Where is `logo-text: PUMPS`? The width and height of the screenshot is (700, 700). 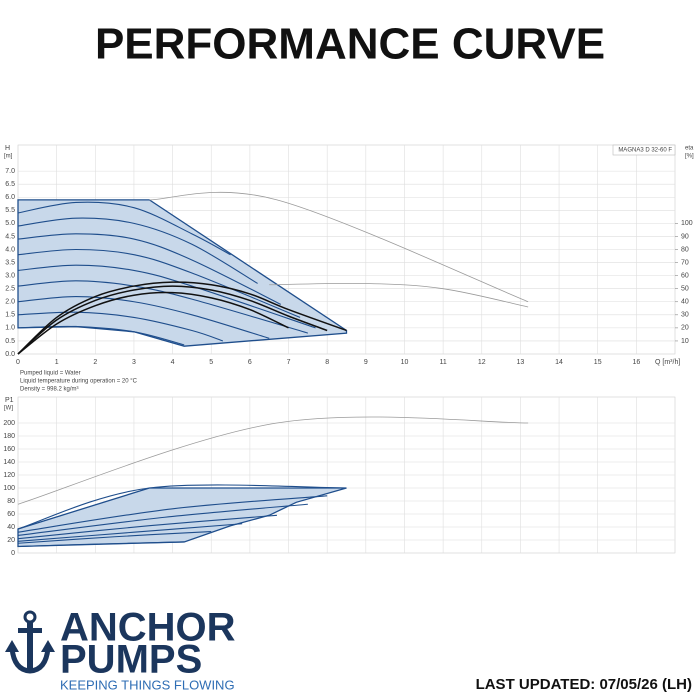
logo-text: PUMPS is located at coordinates (131, 660).